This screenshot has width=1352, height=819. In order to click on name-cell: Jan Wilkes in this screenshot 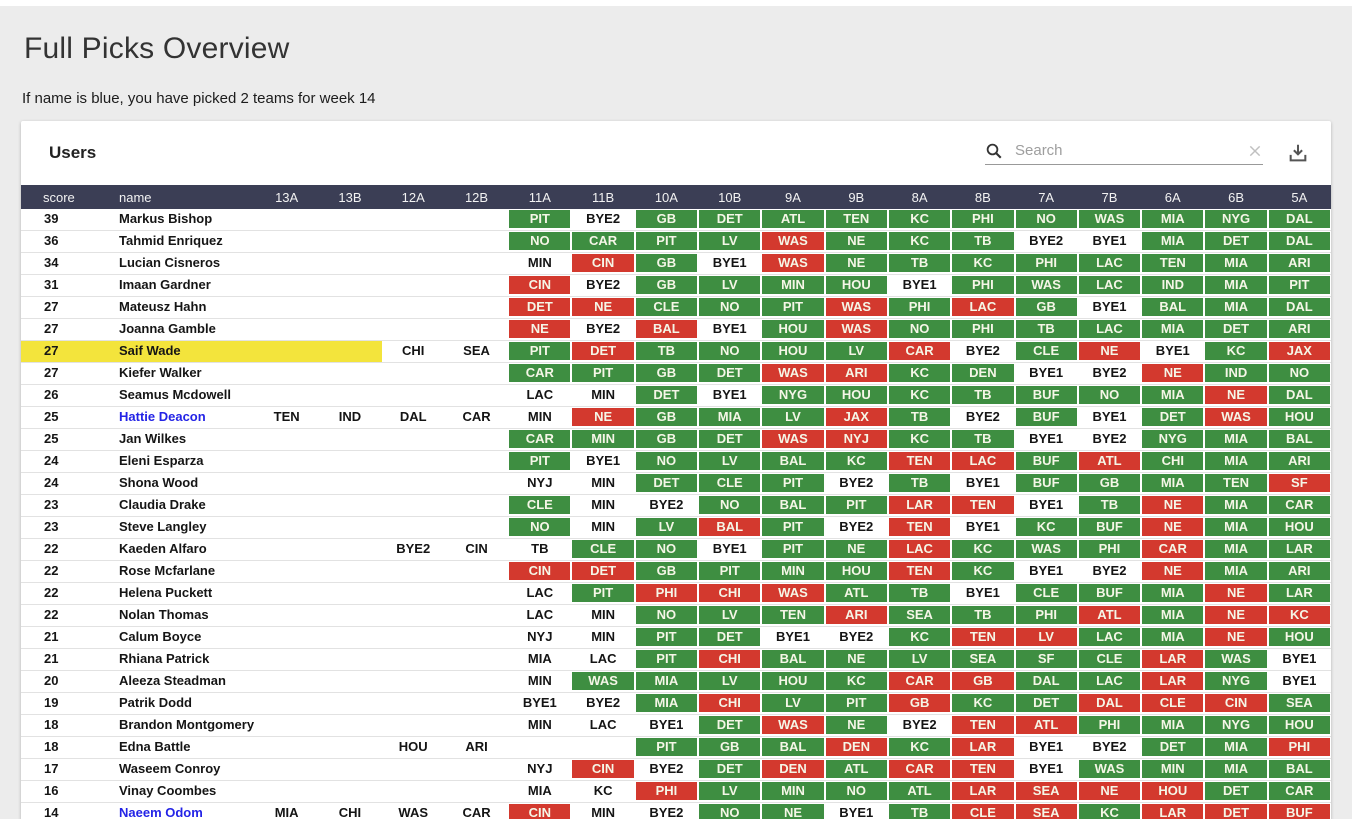, I will do `click(153, 438)`.